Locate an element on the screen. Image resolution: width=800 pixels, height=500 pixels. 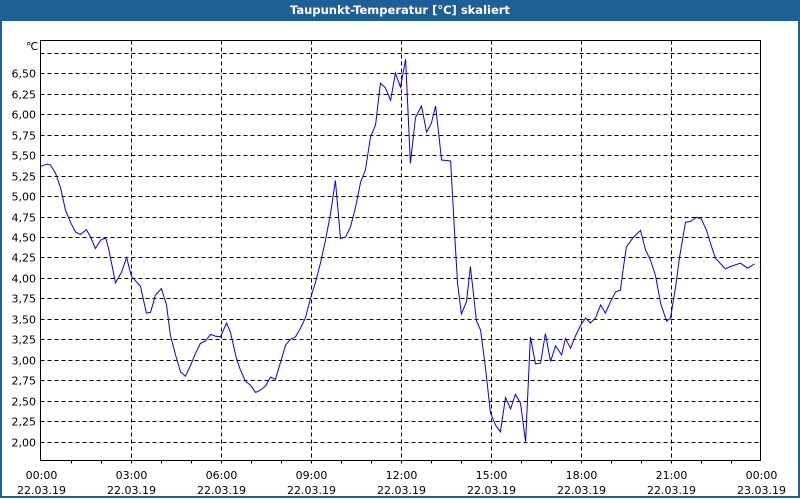
y-tick-label: 2,75 is located at coordinates (24, 381).